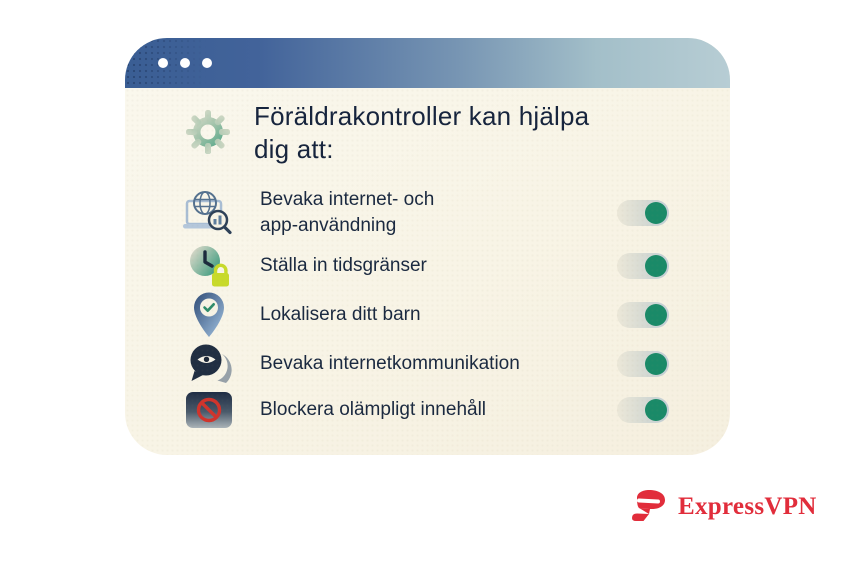 This screenshot has height=561, width=855. I want to click on feature-row-communication: Bevaka internetkommunikation, so click(426, 363).